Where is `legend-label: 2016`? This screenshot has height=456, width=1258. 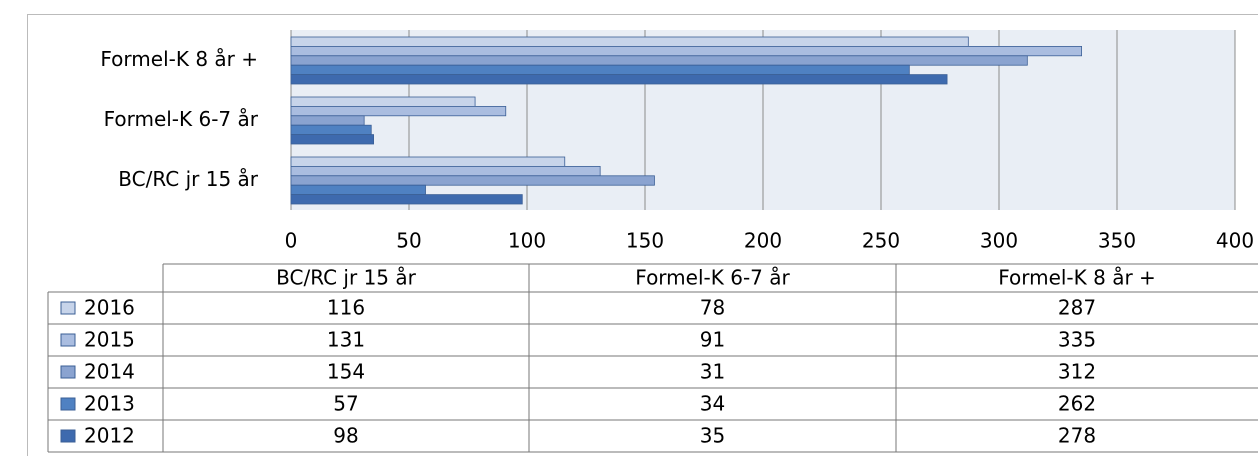 legend-label: 2016 is located at coordinates (109, 308).